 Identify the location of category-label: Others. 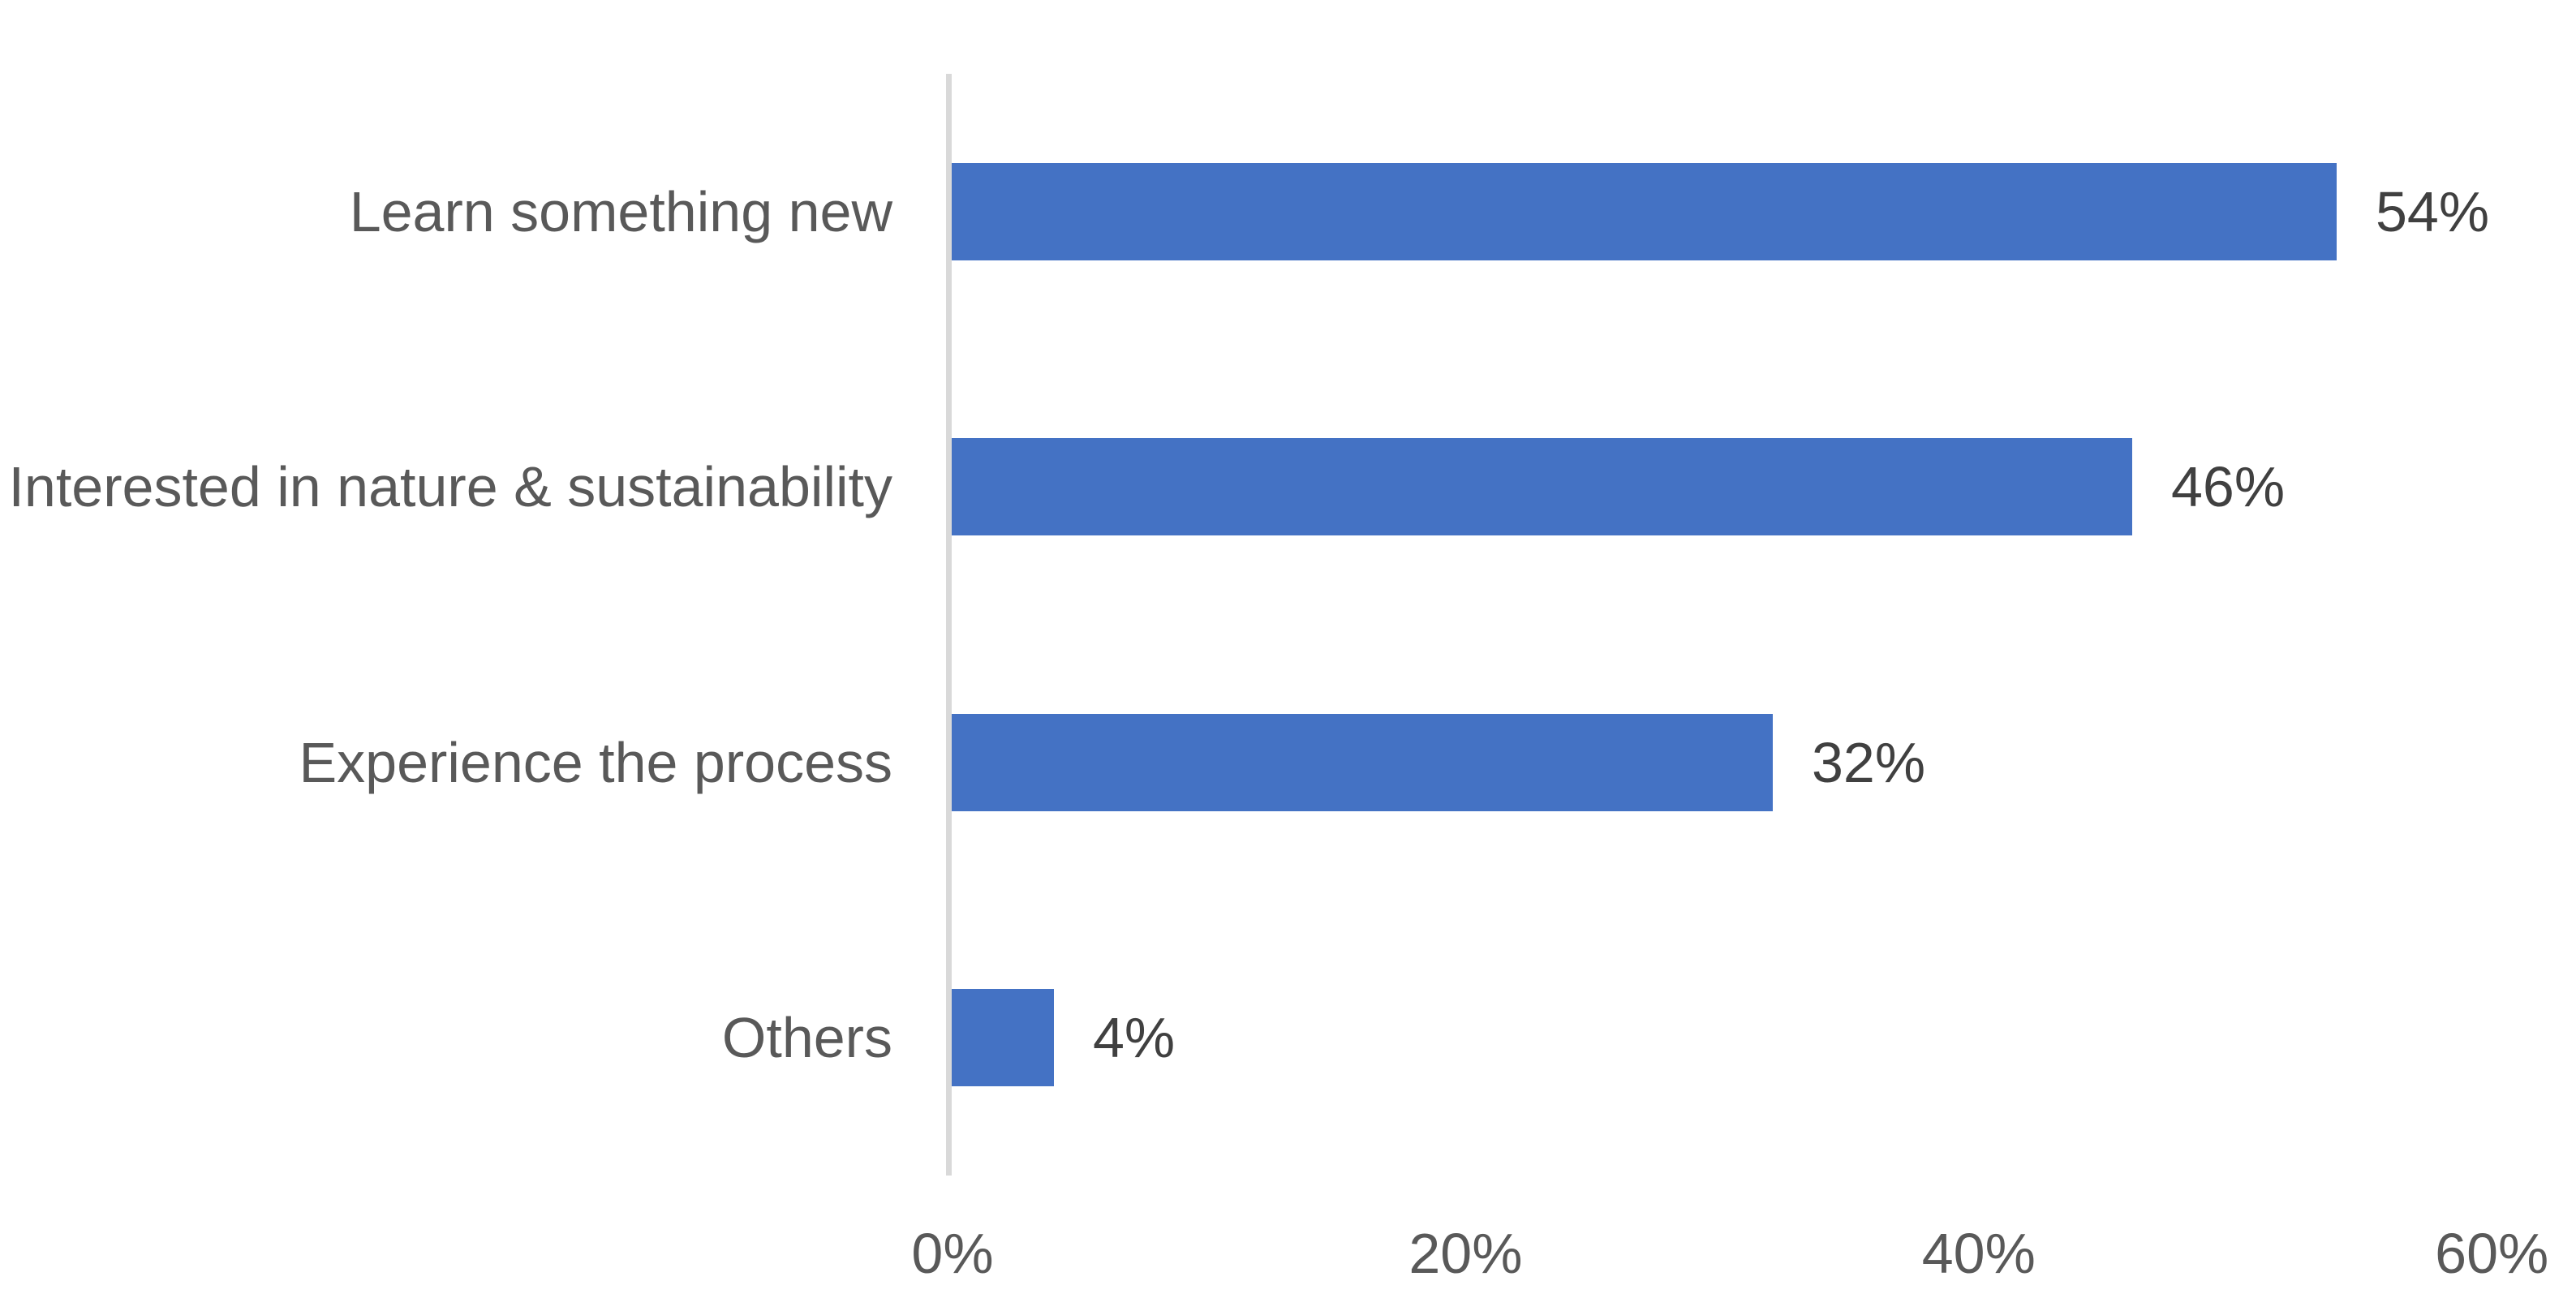
(806, 1037).